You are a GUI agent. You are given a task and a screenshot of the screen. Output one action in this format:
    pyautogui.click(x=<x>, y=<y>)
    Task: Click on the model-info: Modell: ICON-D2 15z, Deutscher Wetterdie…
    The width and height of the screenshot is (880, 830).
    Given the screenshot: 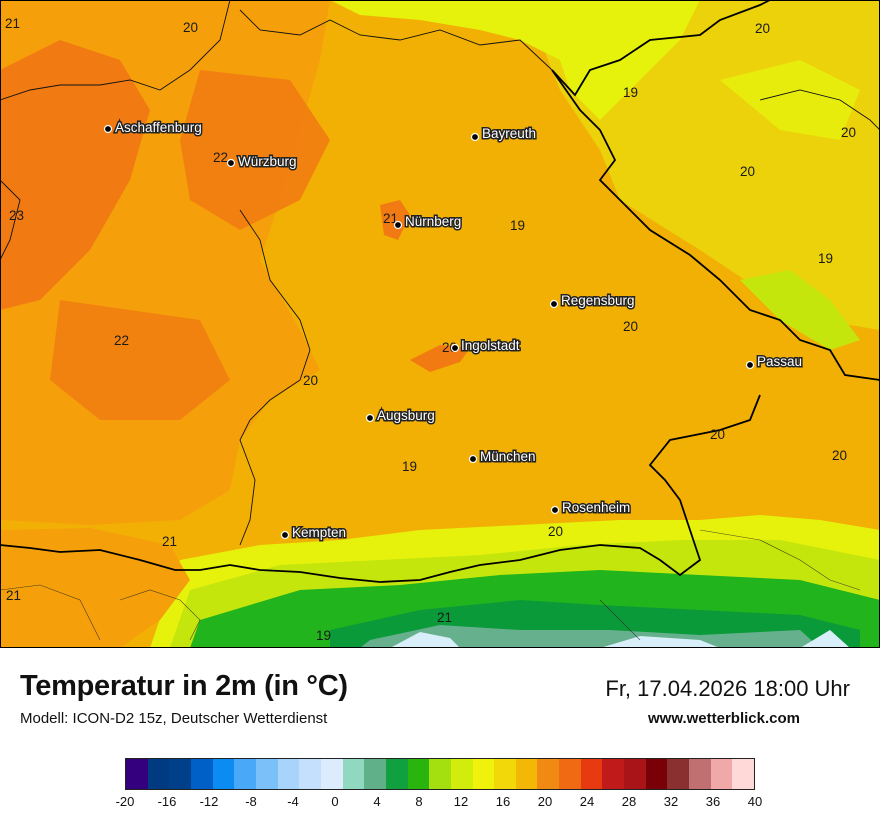 What is the action you would take?
    pyautogui.click(x=174, y=718)
    